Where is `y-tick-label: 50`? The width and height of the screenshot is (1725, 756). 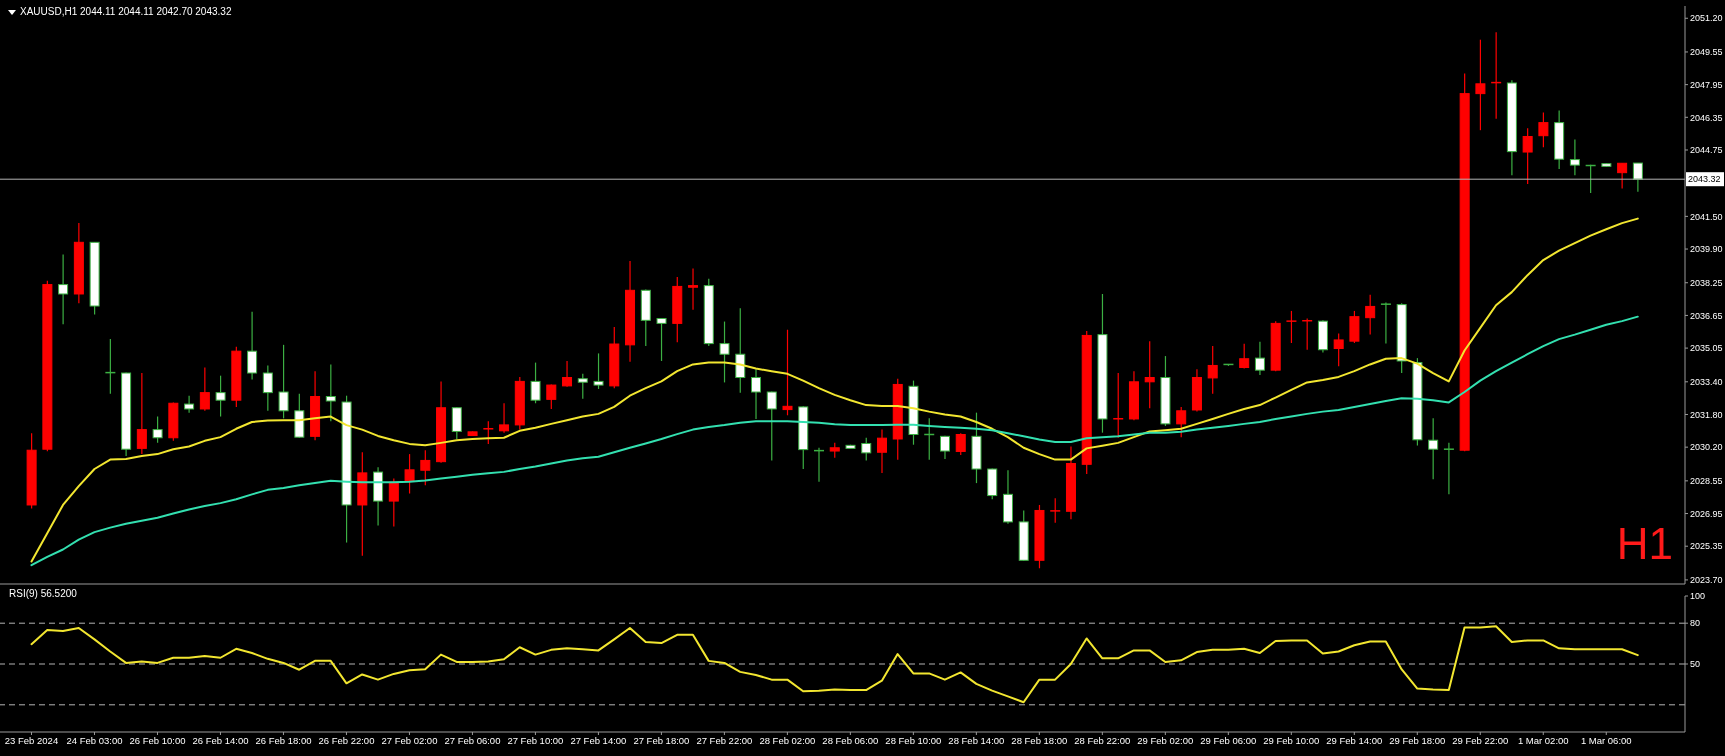 y-tick-label: 50 is located at coordinates (1695, 664).